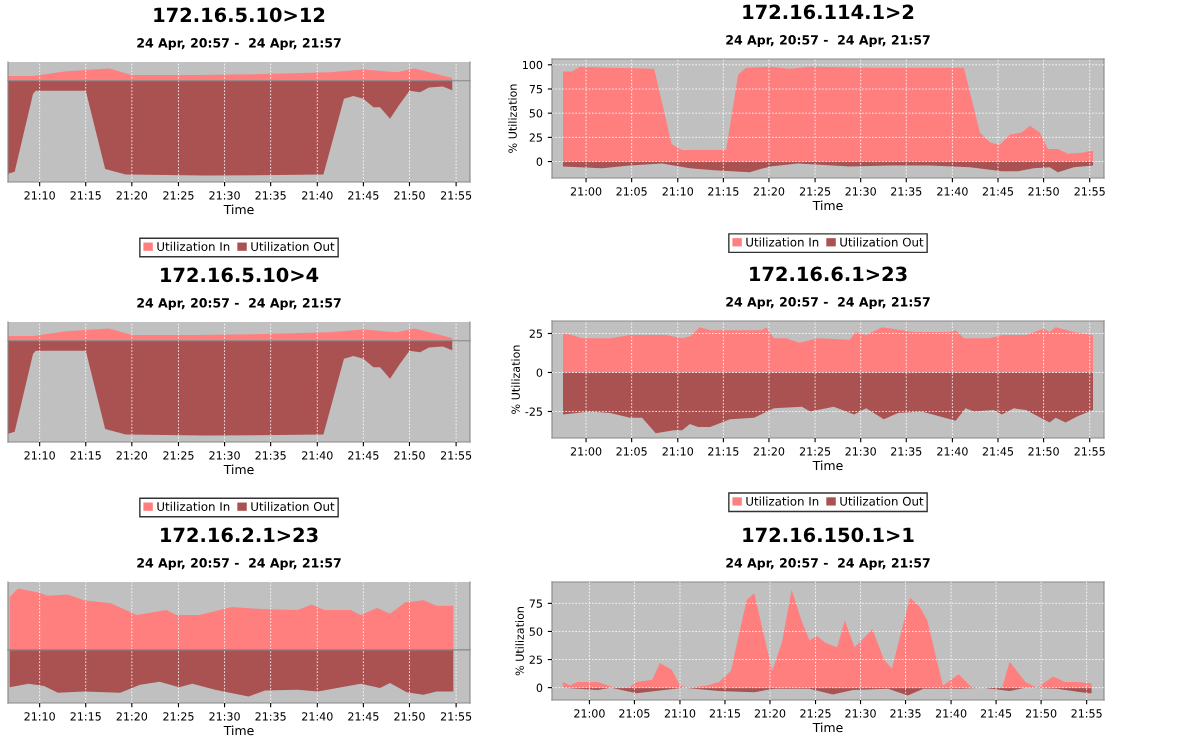 Image resolution: width=1189 pixels, height=742 pixels. What do you see at coordinates (828, 535) in the screenshot?
I see `chart-title: 172.16.150.1>1` at bounding box center [828, 535].